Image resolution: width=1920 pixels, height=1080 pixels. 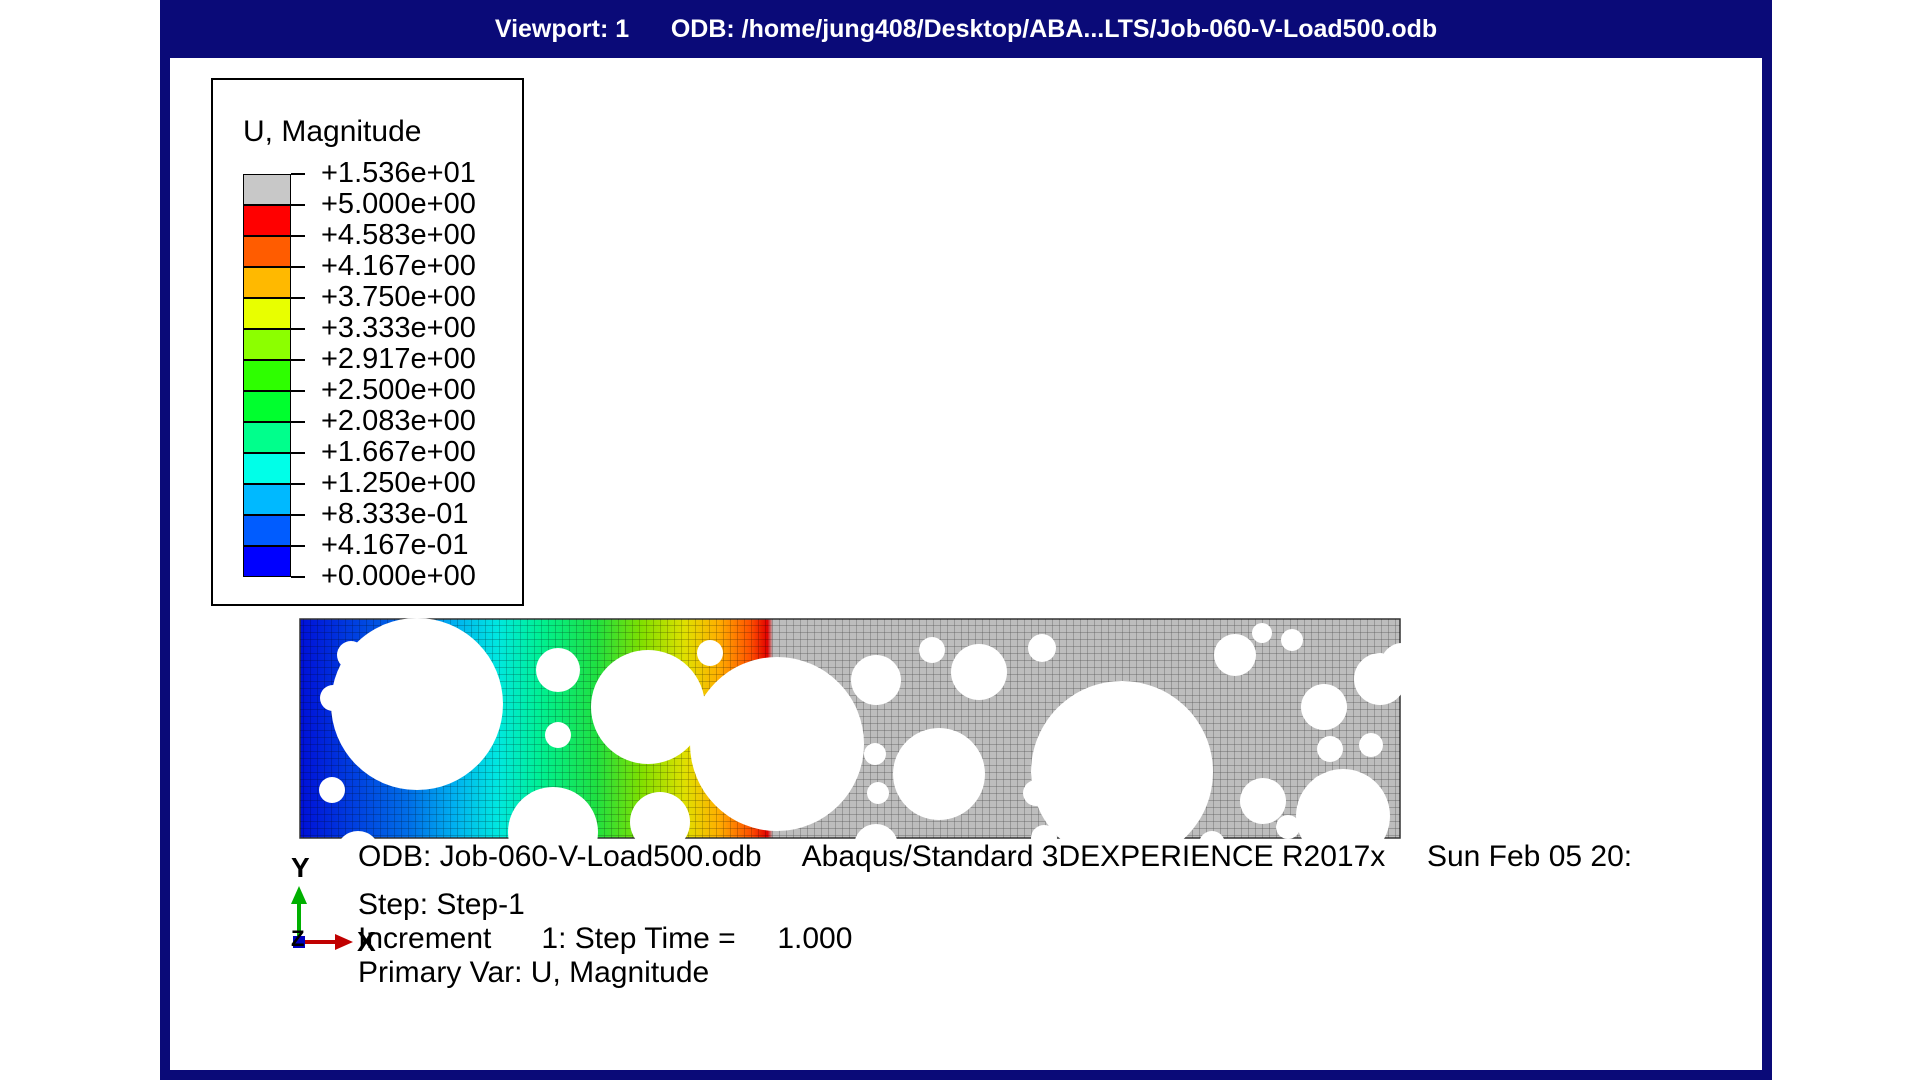 What do you see at coordinates (398, 390) in the screenshot?
I see `legend-label: +2.500e+00` at bounding box center [398, 390].